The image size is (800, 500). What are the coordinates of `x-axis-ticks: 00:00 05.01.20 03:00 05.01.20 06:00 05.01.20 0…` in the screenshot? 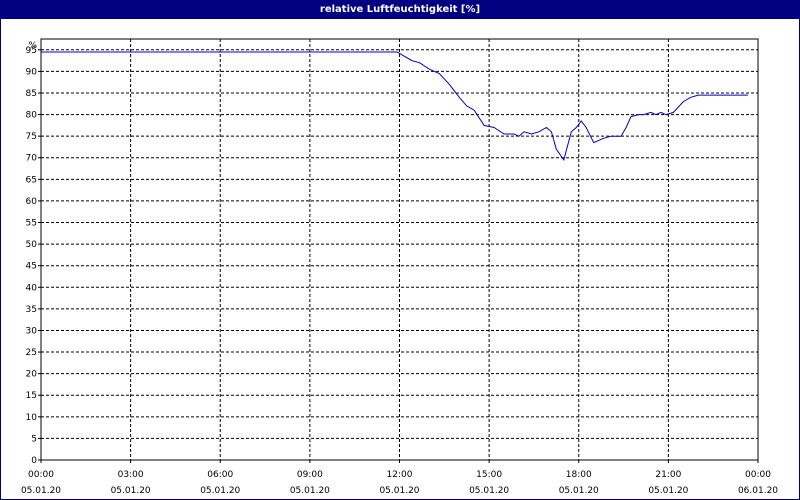 It's located at (399, 478).